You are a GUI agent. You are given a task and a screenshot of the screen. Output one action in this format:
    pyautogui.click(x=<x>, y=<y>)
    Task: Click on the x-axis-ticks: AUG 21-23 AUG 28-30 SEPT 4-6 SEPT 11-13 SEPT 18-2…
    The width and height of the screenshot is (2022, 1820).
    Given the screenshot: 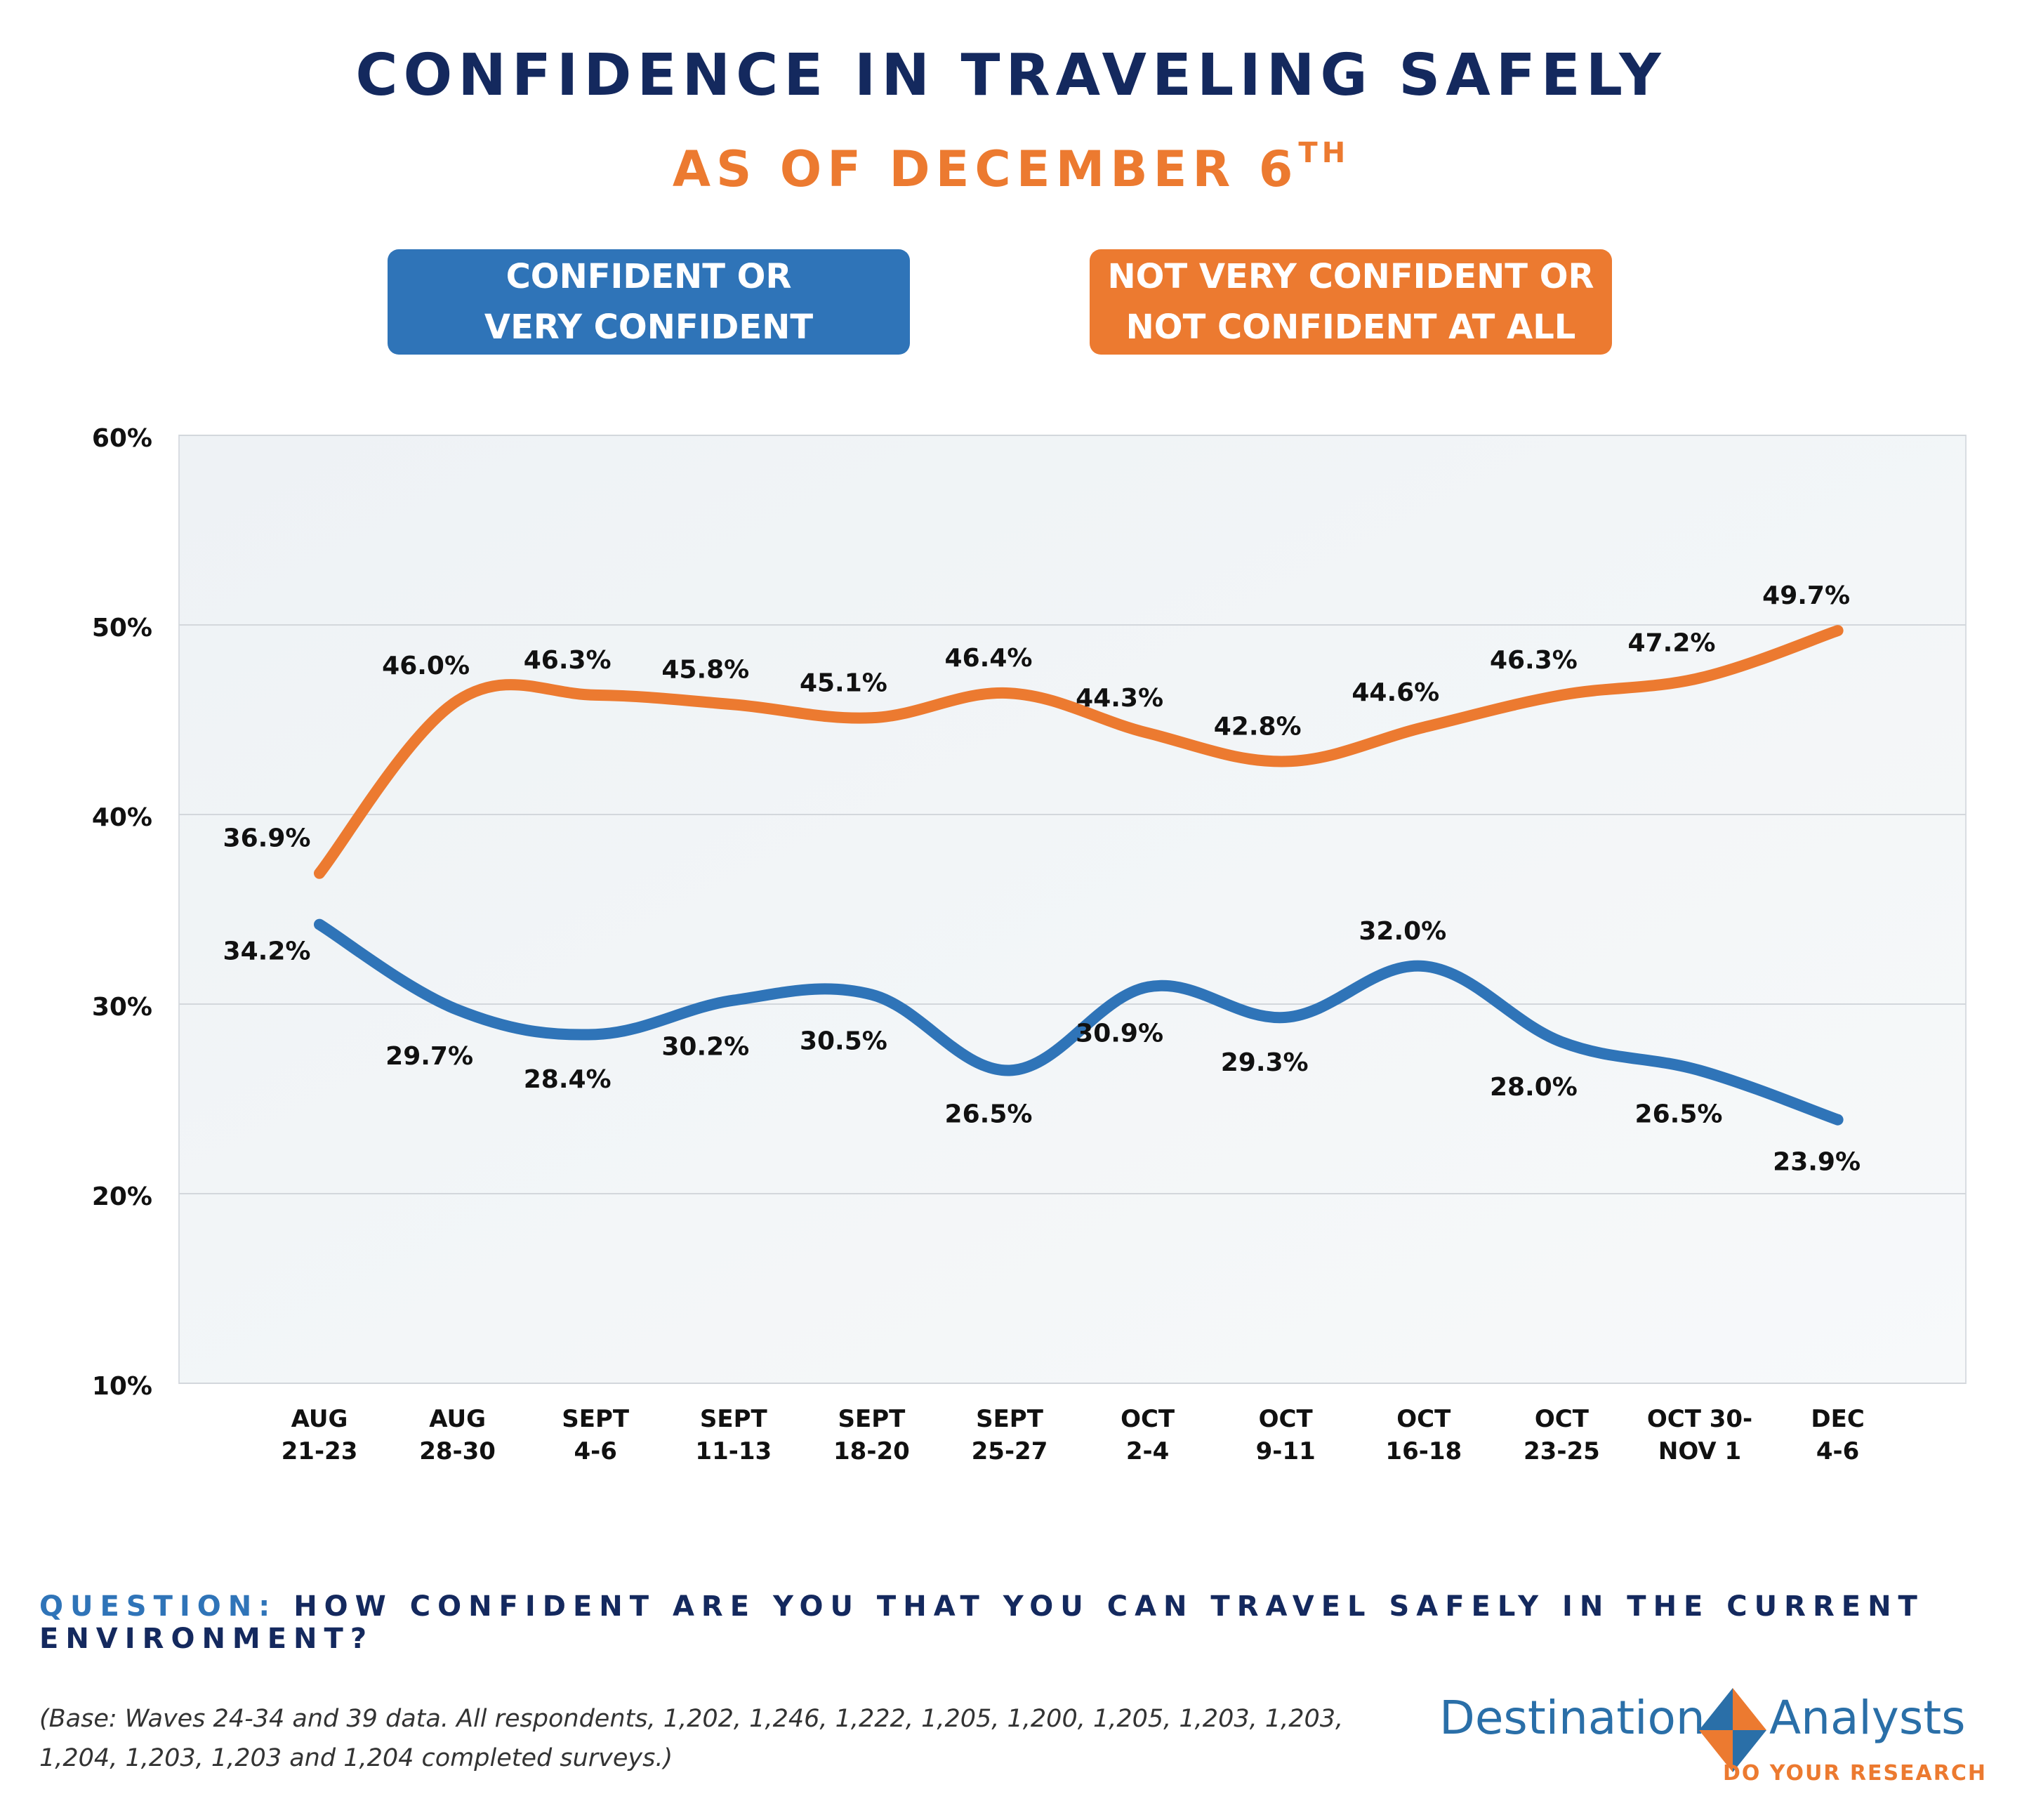 What is the action you would take?
    pyautogui.click(x=1073, y=1435)
    